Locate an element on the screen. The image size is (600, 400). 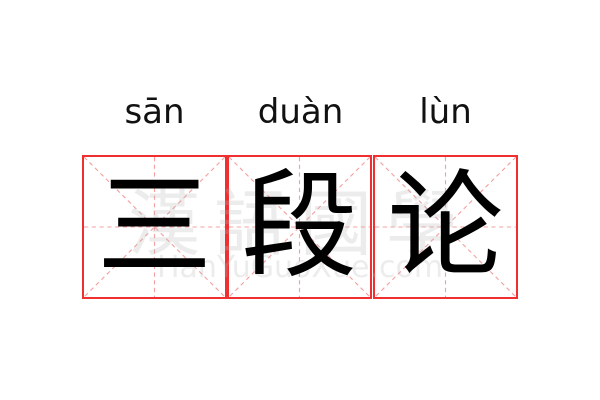
char-cell: 三 is located at coordinates (154, 227).